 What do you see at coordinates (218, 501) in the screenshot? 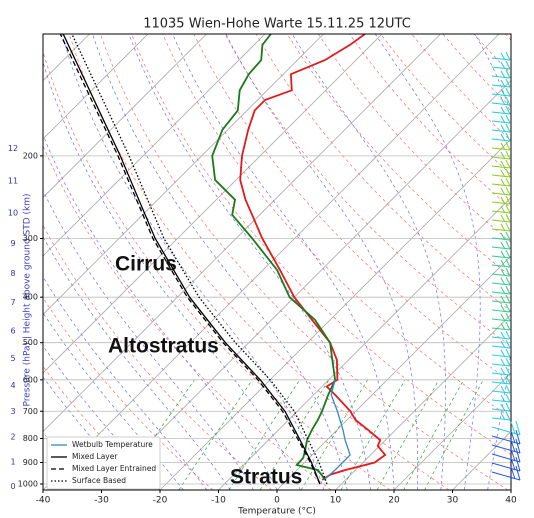
I see `x-tick-label: -10` at bounding box center [218, 501].